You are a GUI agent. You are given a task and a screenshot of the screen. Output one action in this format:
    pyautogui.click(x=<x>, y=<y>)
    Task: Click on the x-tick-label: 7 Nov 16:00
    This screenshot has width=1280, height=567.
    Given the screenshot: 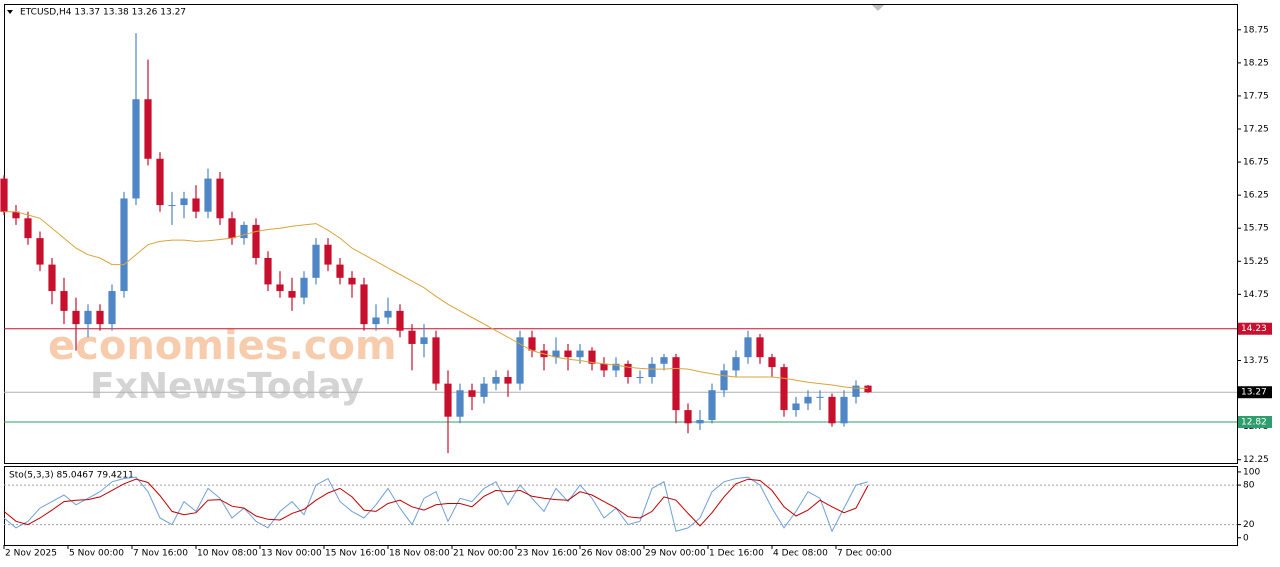 What is the action you would take?
    pyautogui.click(x=160, y=554)
    